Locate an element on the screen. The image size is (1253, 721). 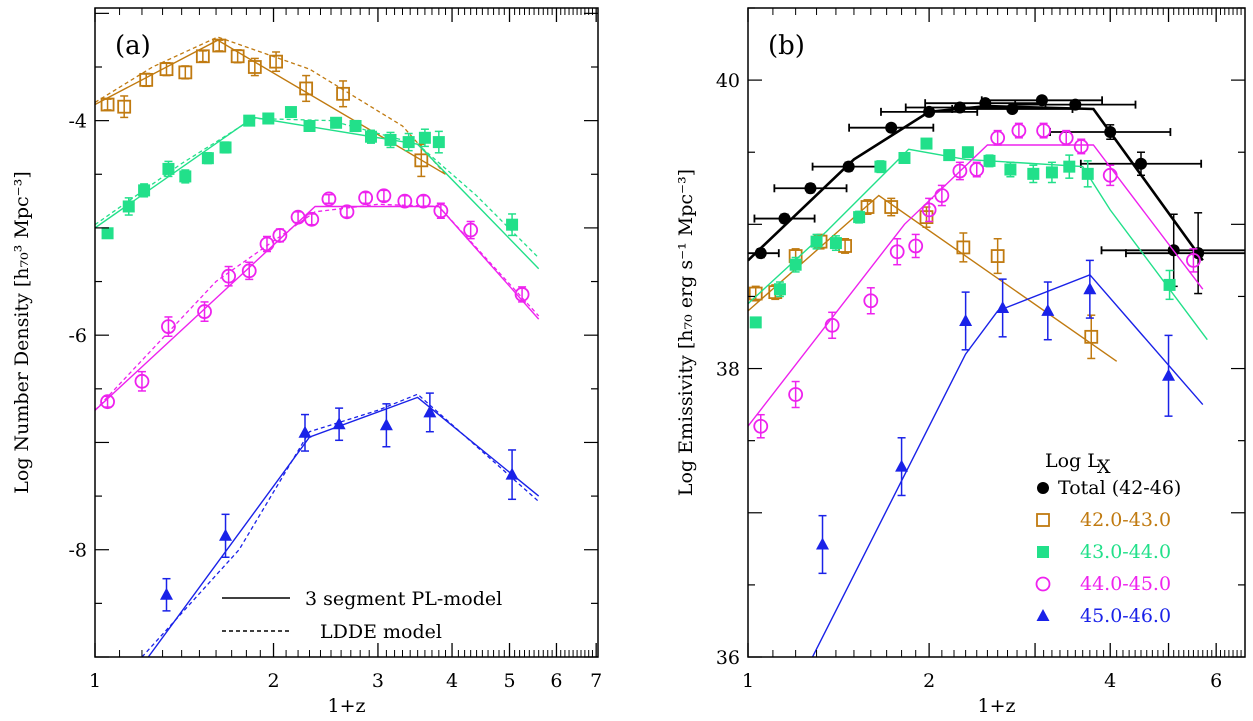
legend-label: LDDE model is located at coordinates (381, 632).